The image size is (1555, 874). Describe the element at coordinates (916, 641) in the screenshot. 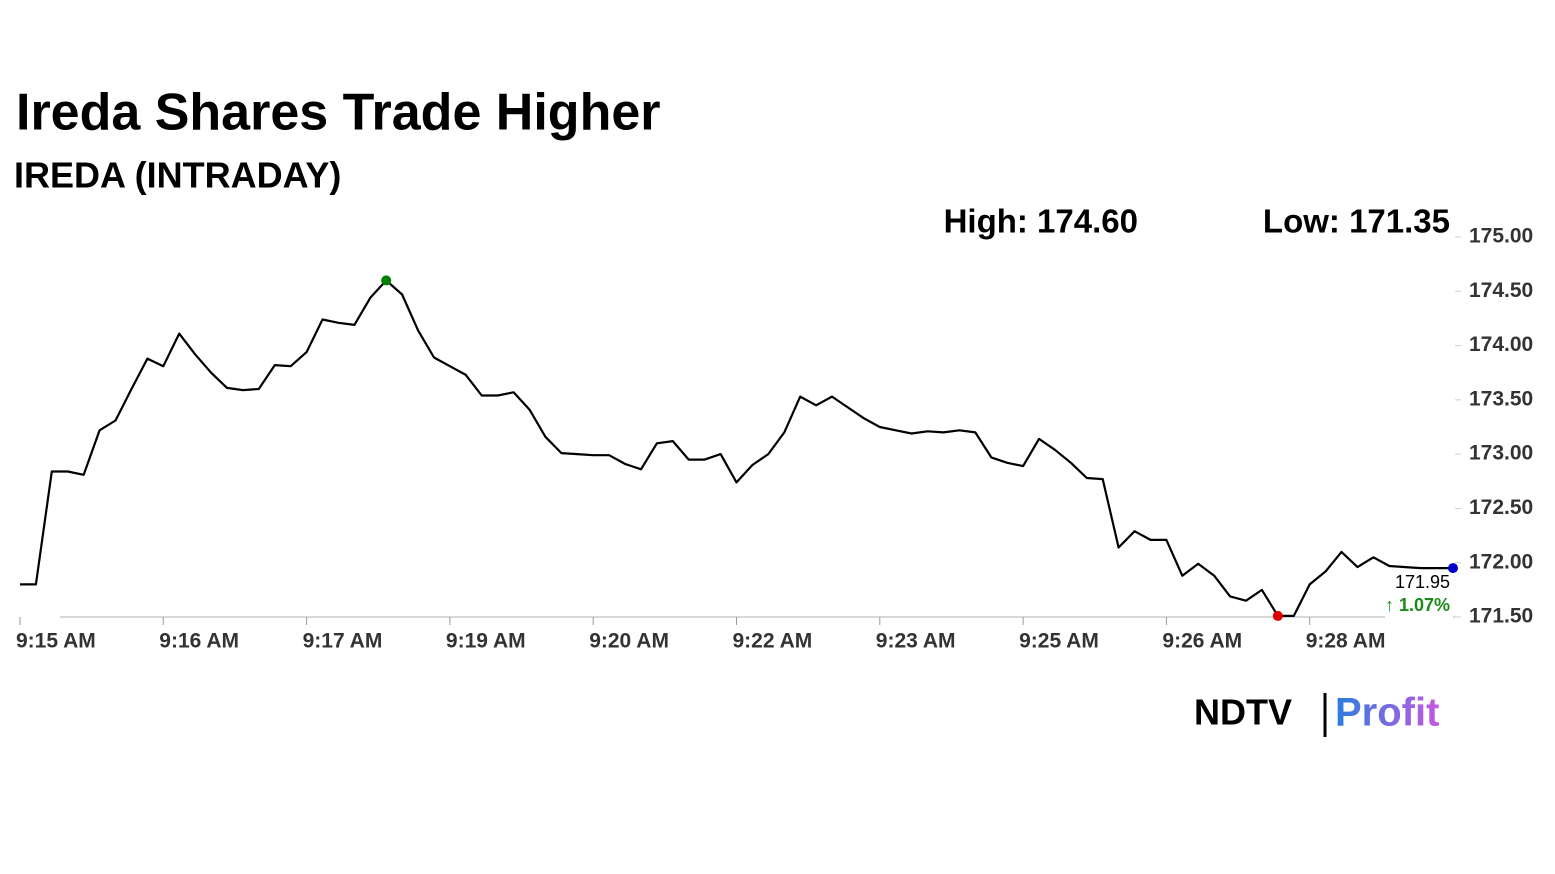

I see `x-tick-label: 9:23 AM` at that location.